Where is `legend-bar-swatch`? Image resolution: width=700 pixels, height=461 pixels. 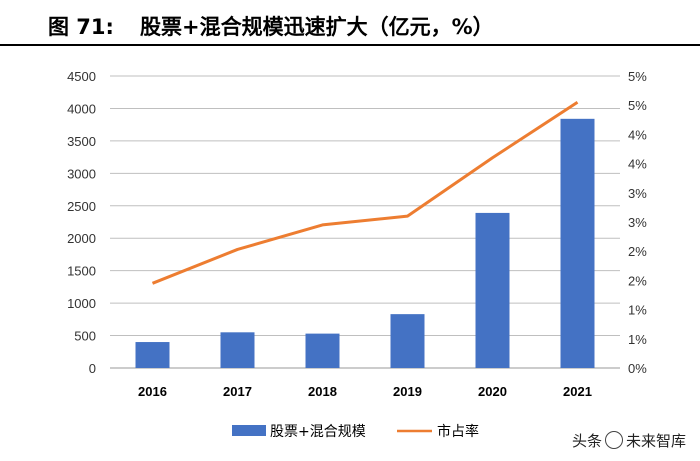 legend-bar-swatch is located at coordinates (249, 430).